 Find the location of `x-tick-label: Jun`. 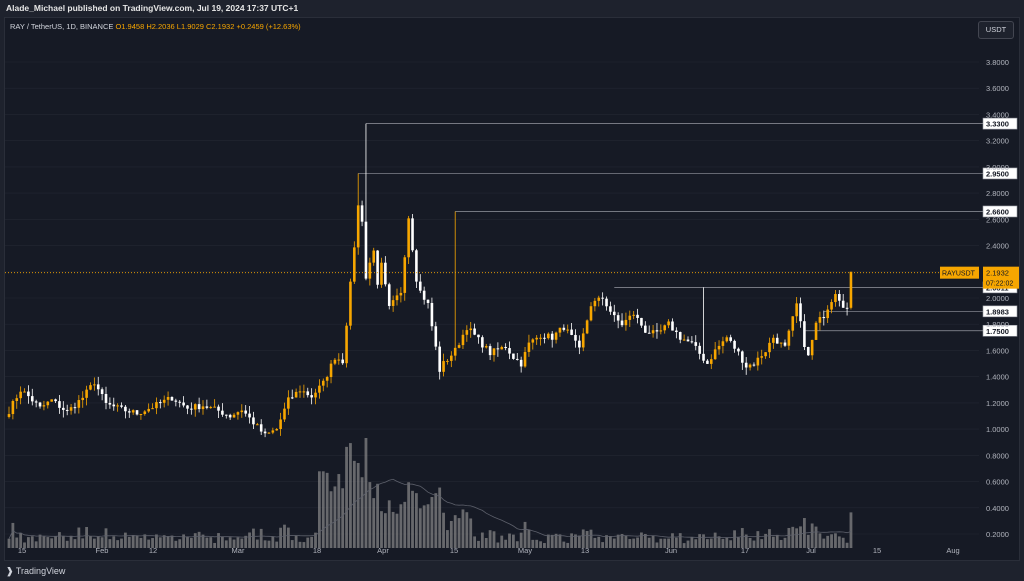

x-tick-label: Jun is located at coordinates (671, 550).